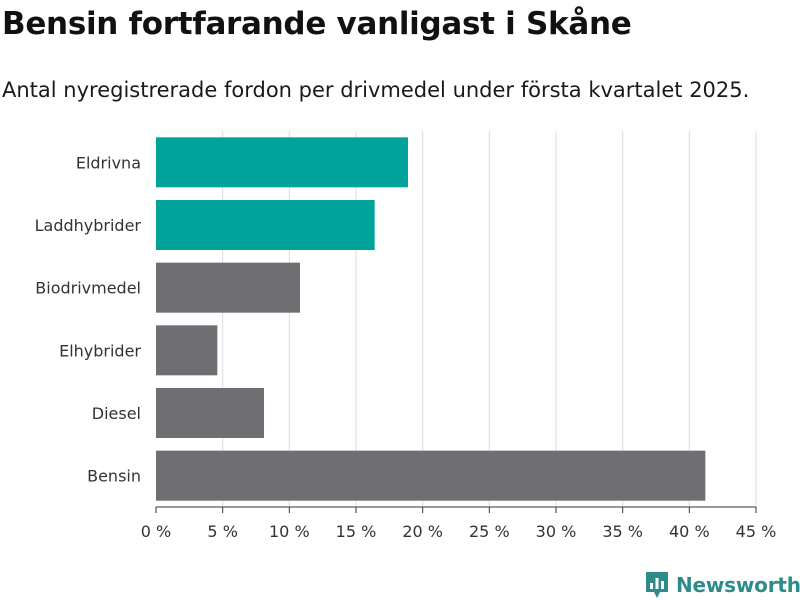  What do you see at coordinates (108, 162) in the screenshot?
I see `category-label: Eldrivna` at bounding box center [108, 162].